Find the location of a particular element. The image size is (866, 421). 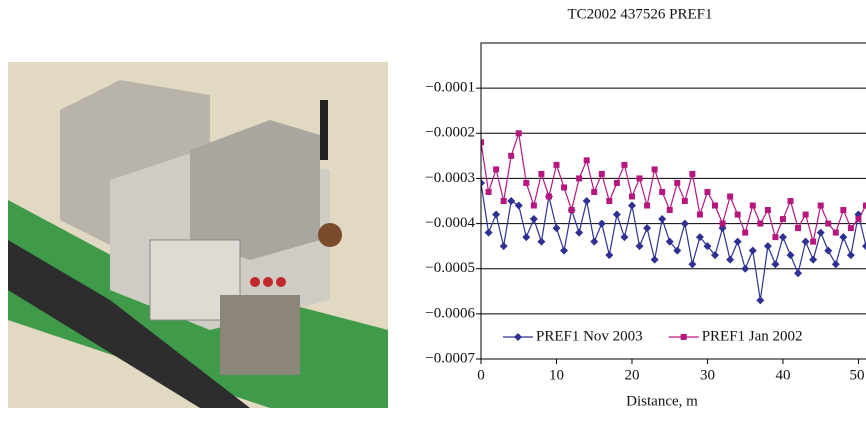

y-tick-label: −0.0006 is located at coordinates (450, 313).